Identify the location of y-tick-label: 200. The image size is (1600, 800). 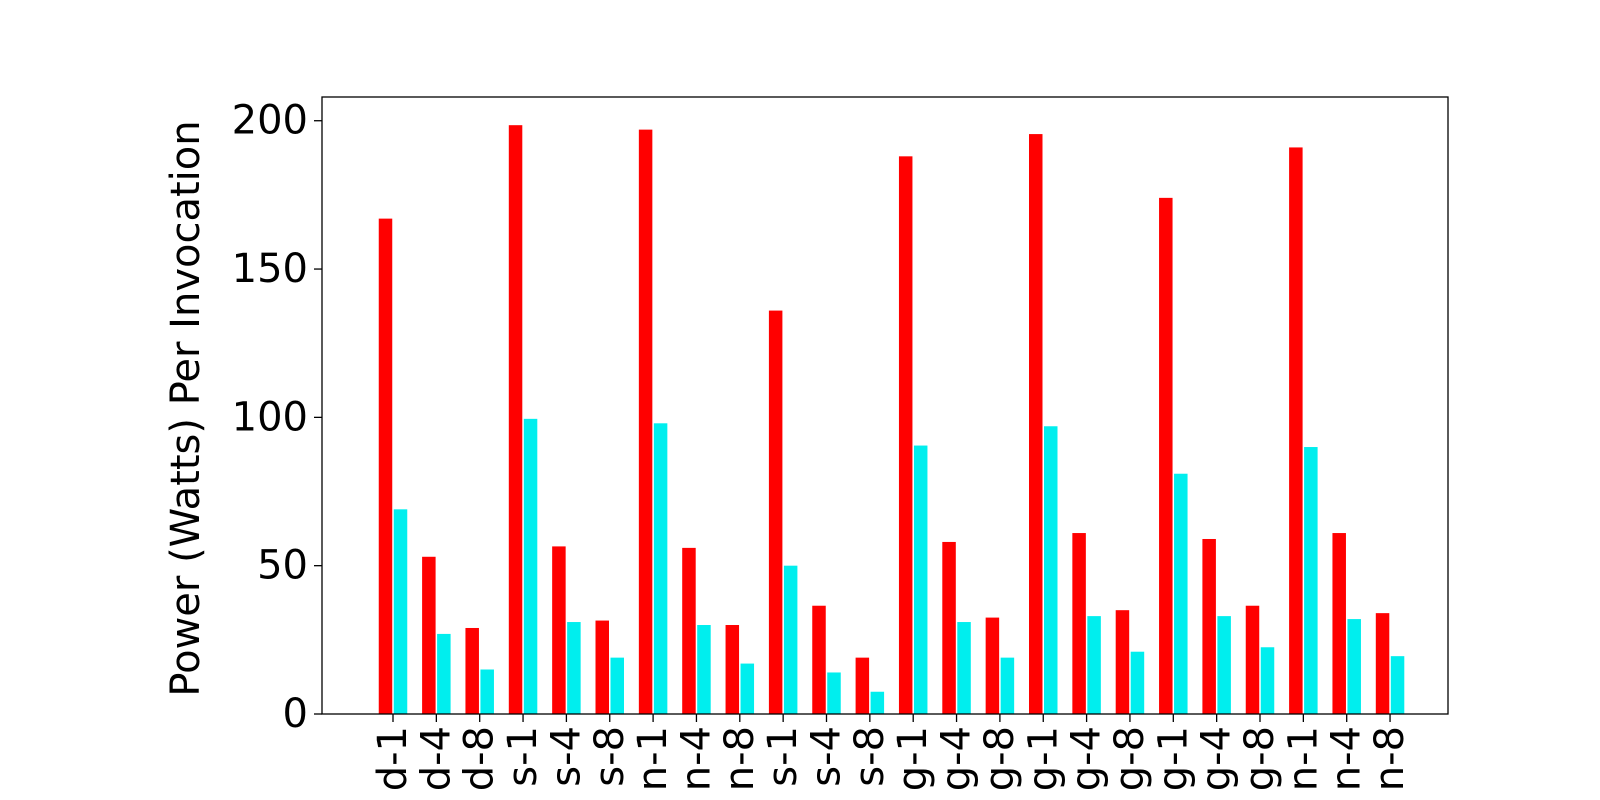
(270, 121).